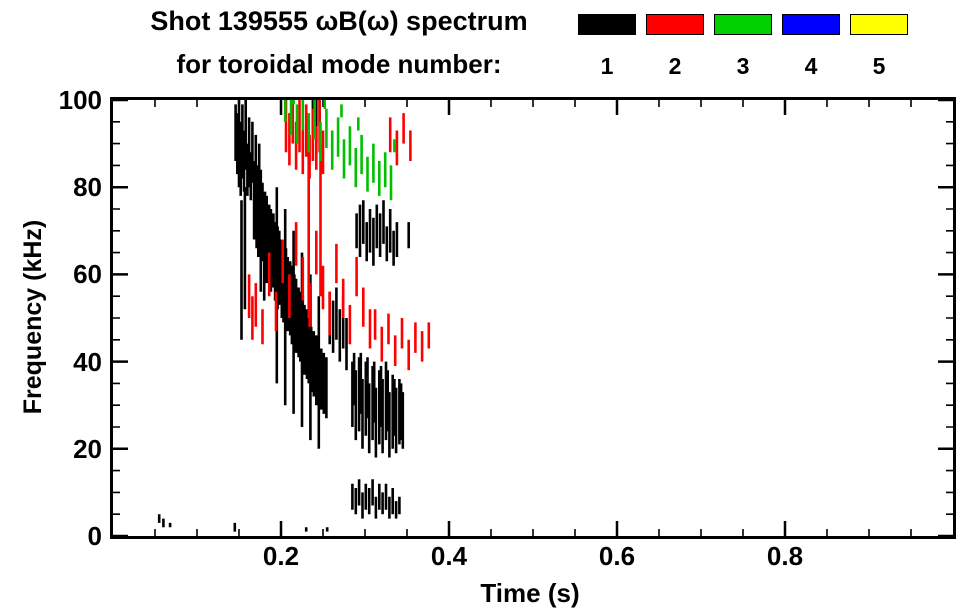 The height and width of the screenshot is (615, 963). I want to click on y-tick-label-40: 40, so click(87, 361).